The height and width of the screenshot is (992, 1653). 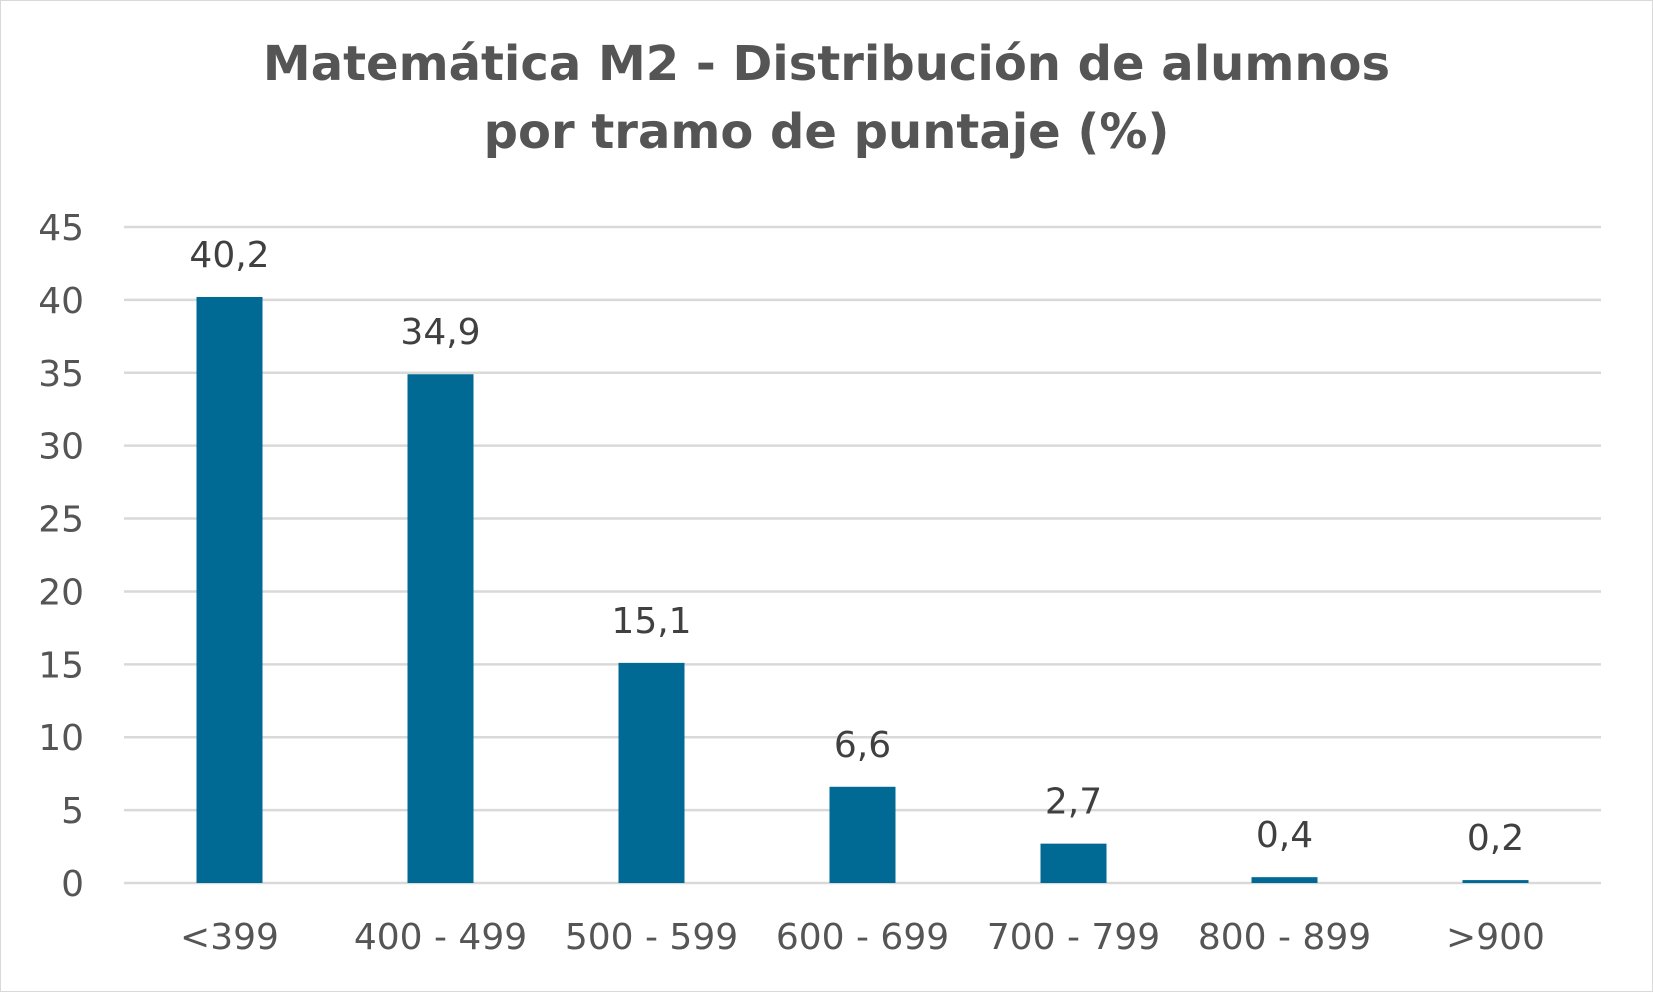 What do you see at coordinates (61, 520) in the screenshot?
I see `y-tick-label: 25` at bounding box center [61, 520].